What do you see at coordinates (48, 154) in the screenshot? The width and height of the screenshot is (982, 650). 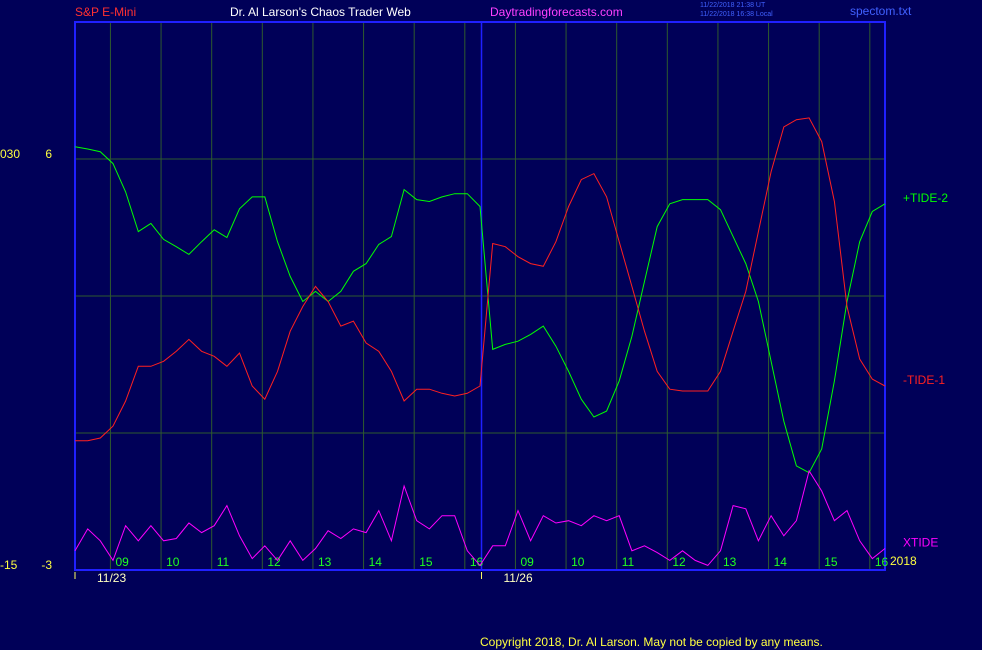 I see `y-tick-label: 6` at bounding box center [48, 154].